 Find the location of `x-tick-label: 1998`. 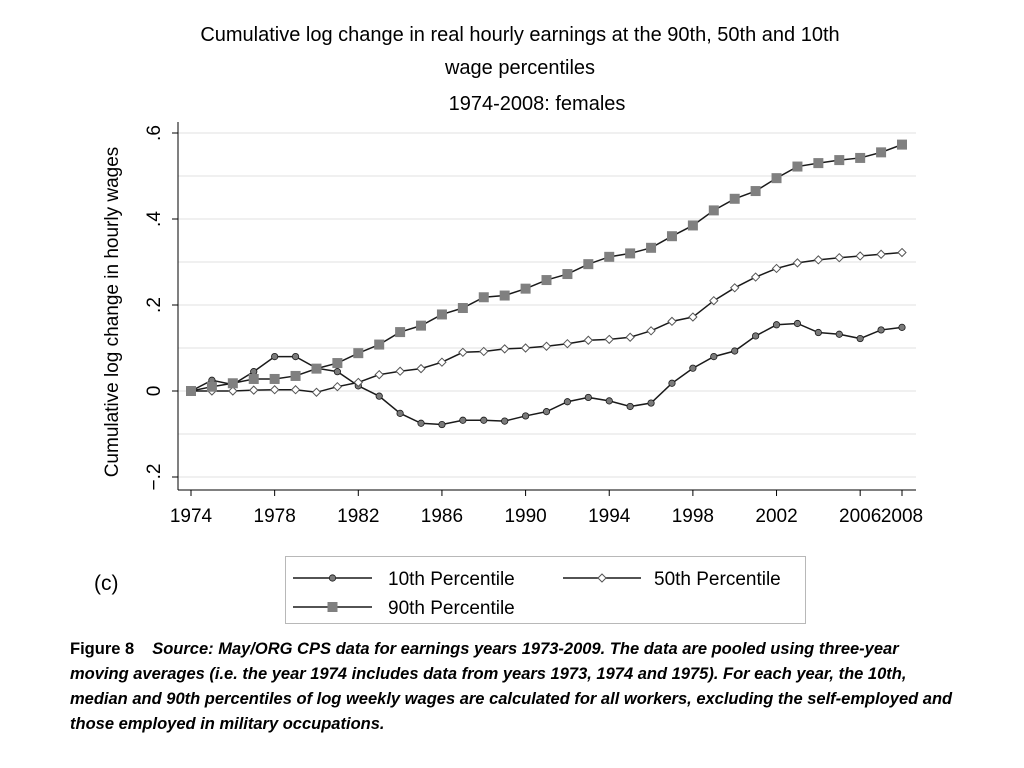

x-tick-label: 1998 is located at coordinates (693, 516).